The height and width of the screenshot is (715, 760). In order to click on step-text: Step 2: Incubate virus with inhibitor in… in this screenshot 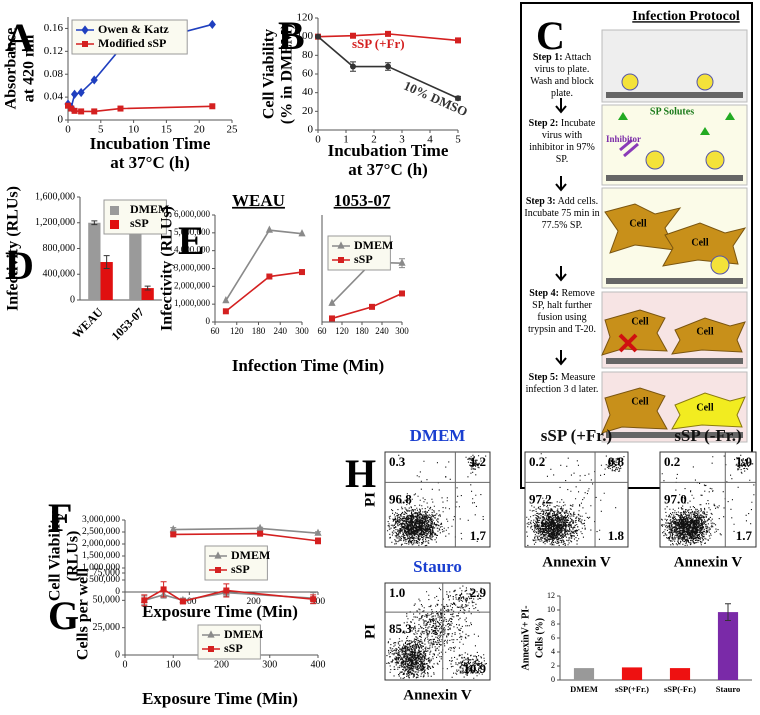, I will do `click(562, 142)`.